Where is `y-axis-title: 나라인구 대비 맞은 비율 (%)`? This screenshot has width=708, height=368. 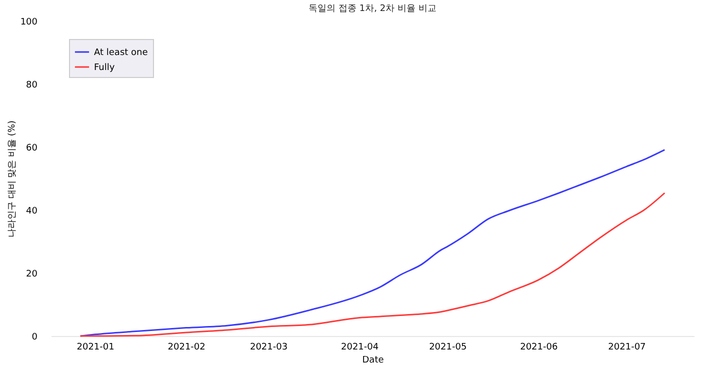 y-axis-title: 나라인구 대비 맞은 비율 (%) is located at coordinates (12, 179).